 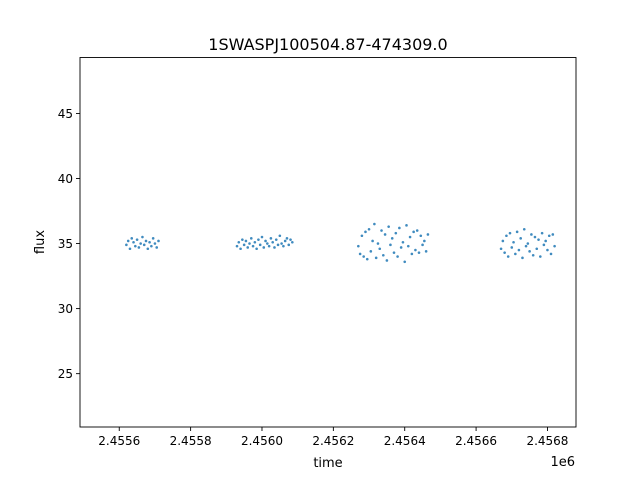 I want to click on y-tick-label: 30, so click(x=65, y=309).